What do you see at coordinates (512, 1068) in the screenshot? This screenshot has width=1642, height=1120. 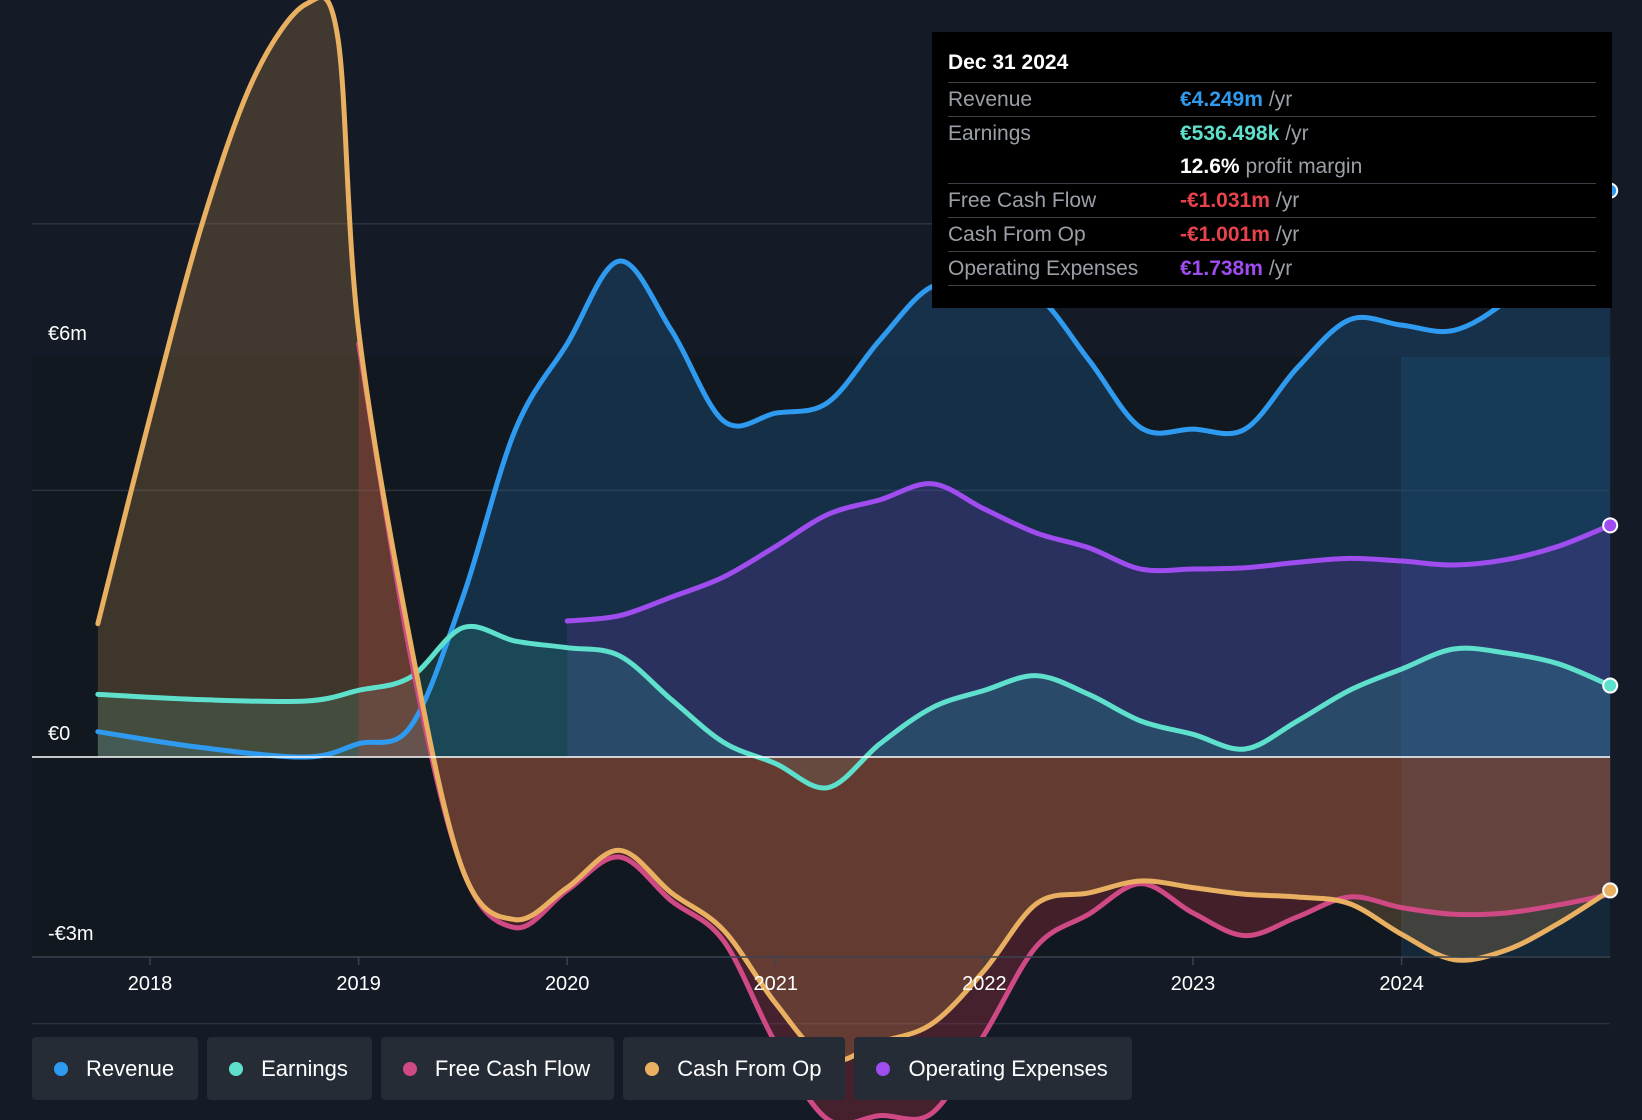 I see `legend-label: Free Cash Flow` at bounding box center [512, 1068].